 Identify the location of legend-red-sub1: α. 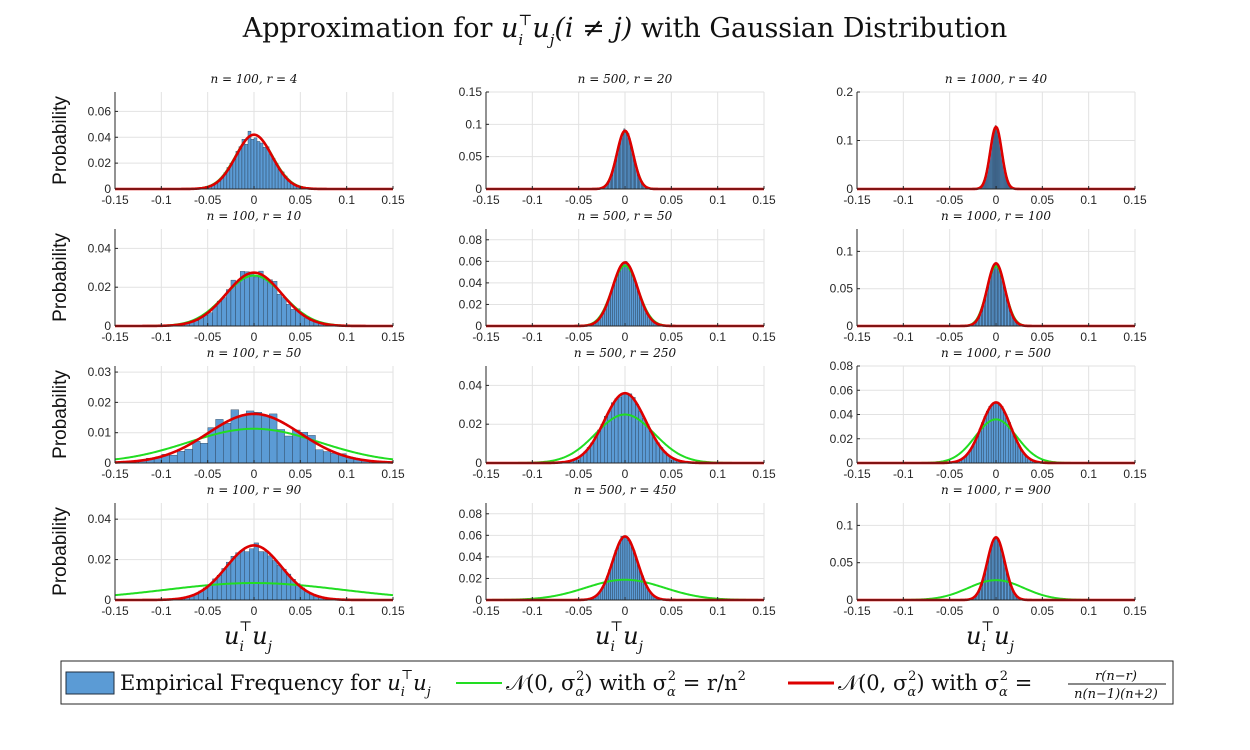
(911, 692).